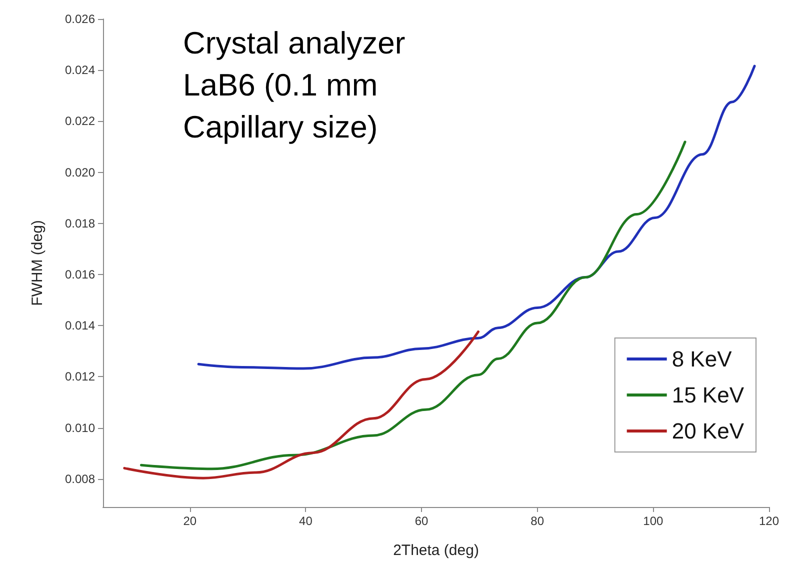 The width and height of the screenshot is (804, 585). What do you see at coordinates (306, 521) in the screenshot?
I see `x-tick-label: 40` at bounding box center [306, 521].